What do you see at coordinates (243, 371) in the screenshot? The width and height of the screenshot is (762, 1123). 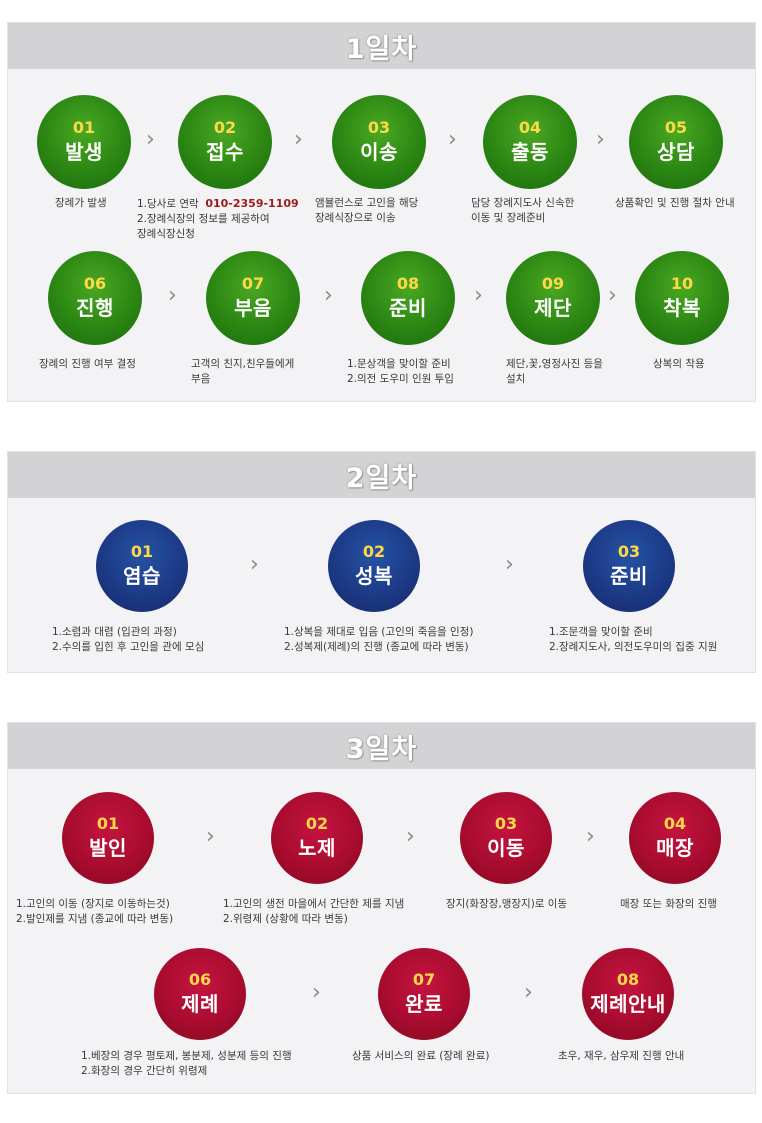 I see `step-description: 고객의 친지,친우들에게 부음` at bounding box center [243, 371].